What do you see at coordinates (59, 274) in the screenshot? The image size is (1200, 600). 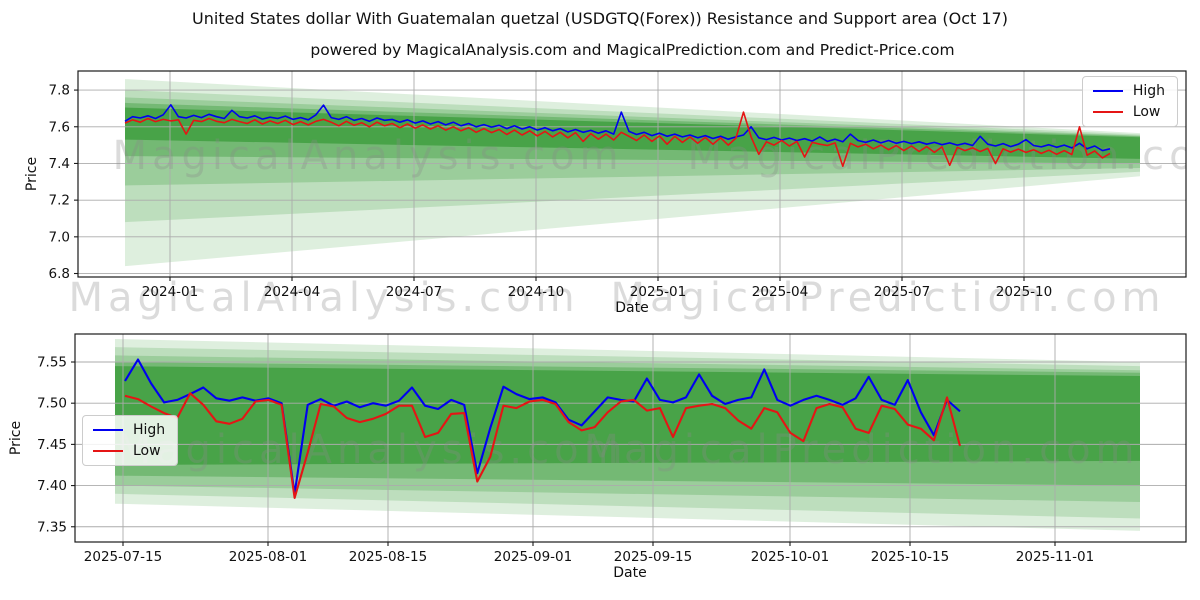 I see `y-tick-label: 6.8` at bounding box center [59, 274].